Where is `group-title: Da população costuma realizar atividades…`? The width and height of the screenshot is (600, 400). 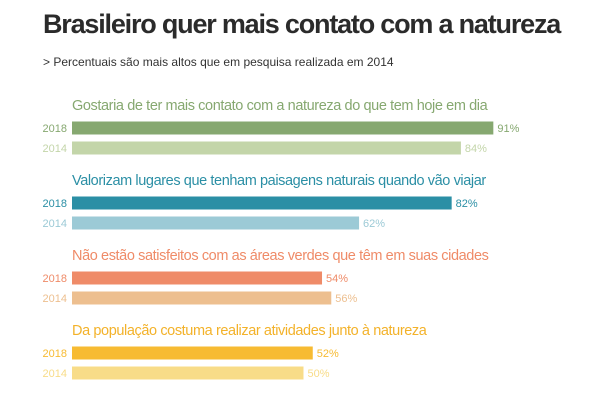
group-title: Da população costuma realizar atividades… is located at coordinates (250, 331).